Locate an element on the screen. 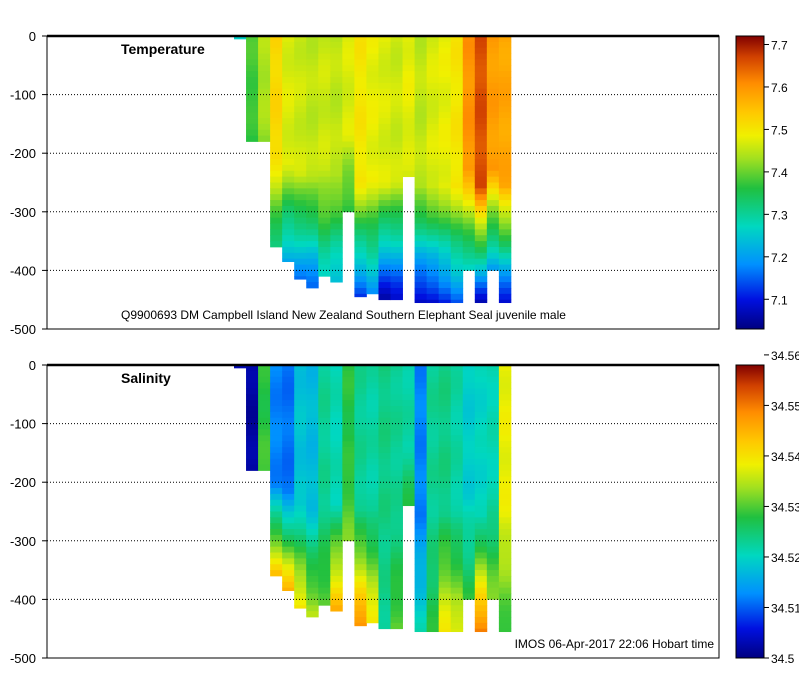 Image resolution: width=799 pixels, height=700 pixels. colorbar-tick-label: 7.4 is located at coordinates (779, 173).